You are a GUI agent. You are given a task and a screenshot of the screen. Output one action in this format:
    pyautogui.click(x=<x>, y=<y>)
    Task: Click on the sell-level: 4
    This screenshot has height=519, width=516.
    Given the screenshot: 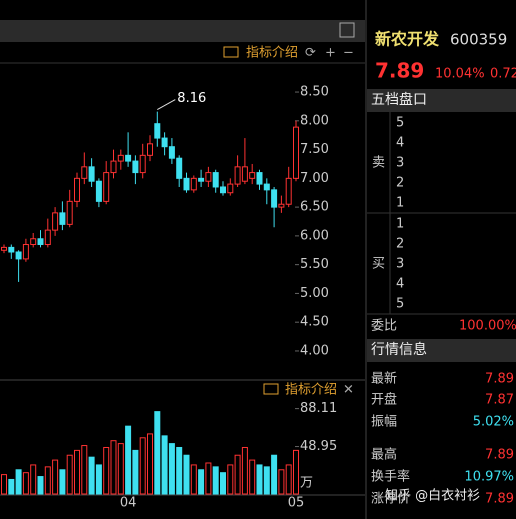 What is the action you would take?
    pyautogui.click(x=400, y=143)
    